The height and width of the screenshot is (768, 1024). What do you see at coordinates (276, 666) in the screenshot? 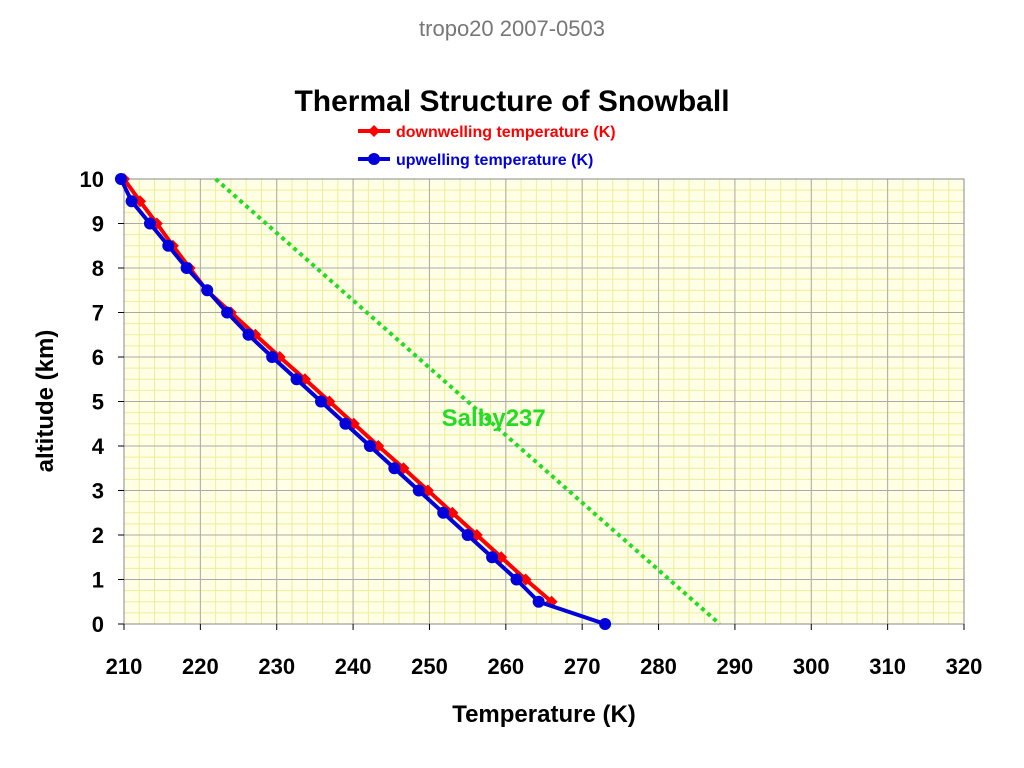
I see `x-tick-label: 230` at bounding box center [276, 666].